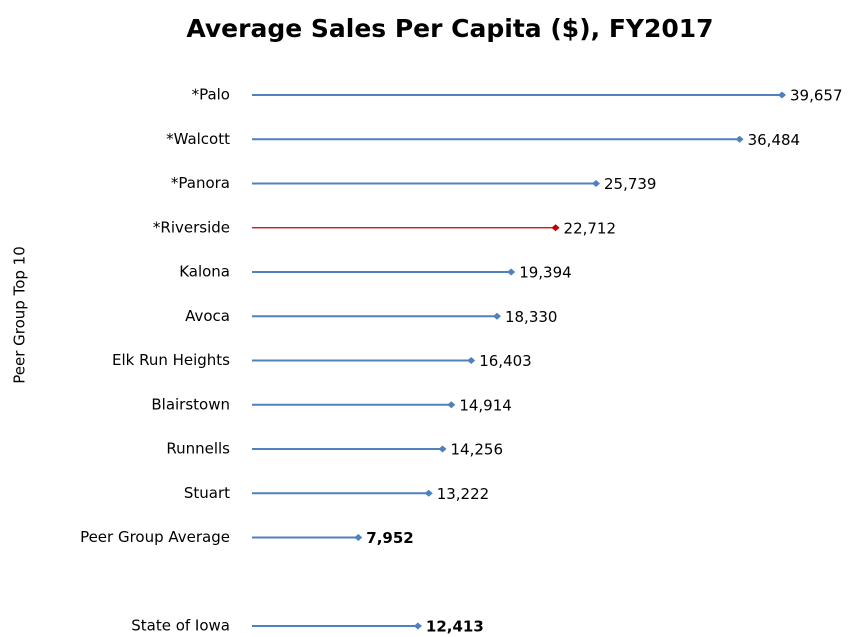 The image size is (860, 637). What do you see at coordinates (485, 405) in the screenshot?
I see `value-label: 14,914` at bounding box center [485, 405].